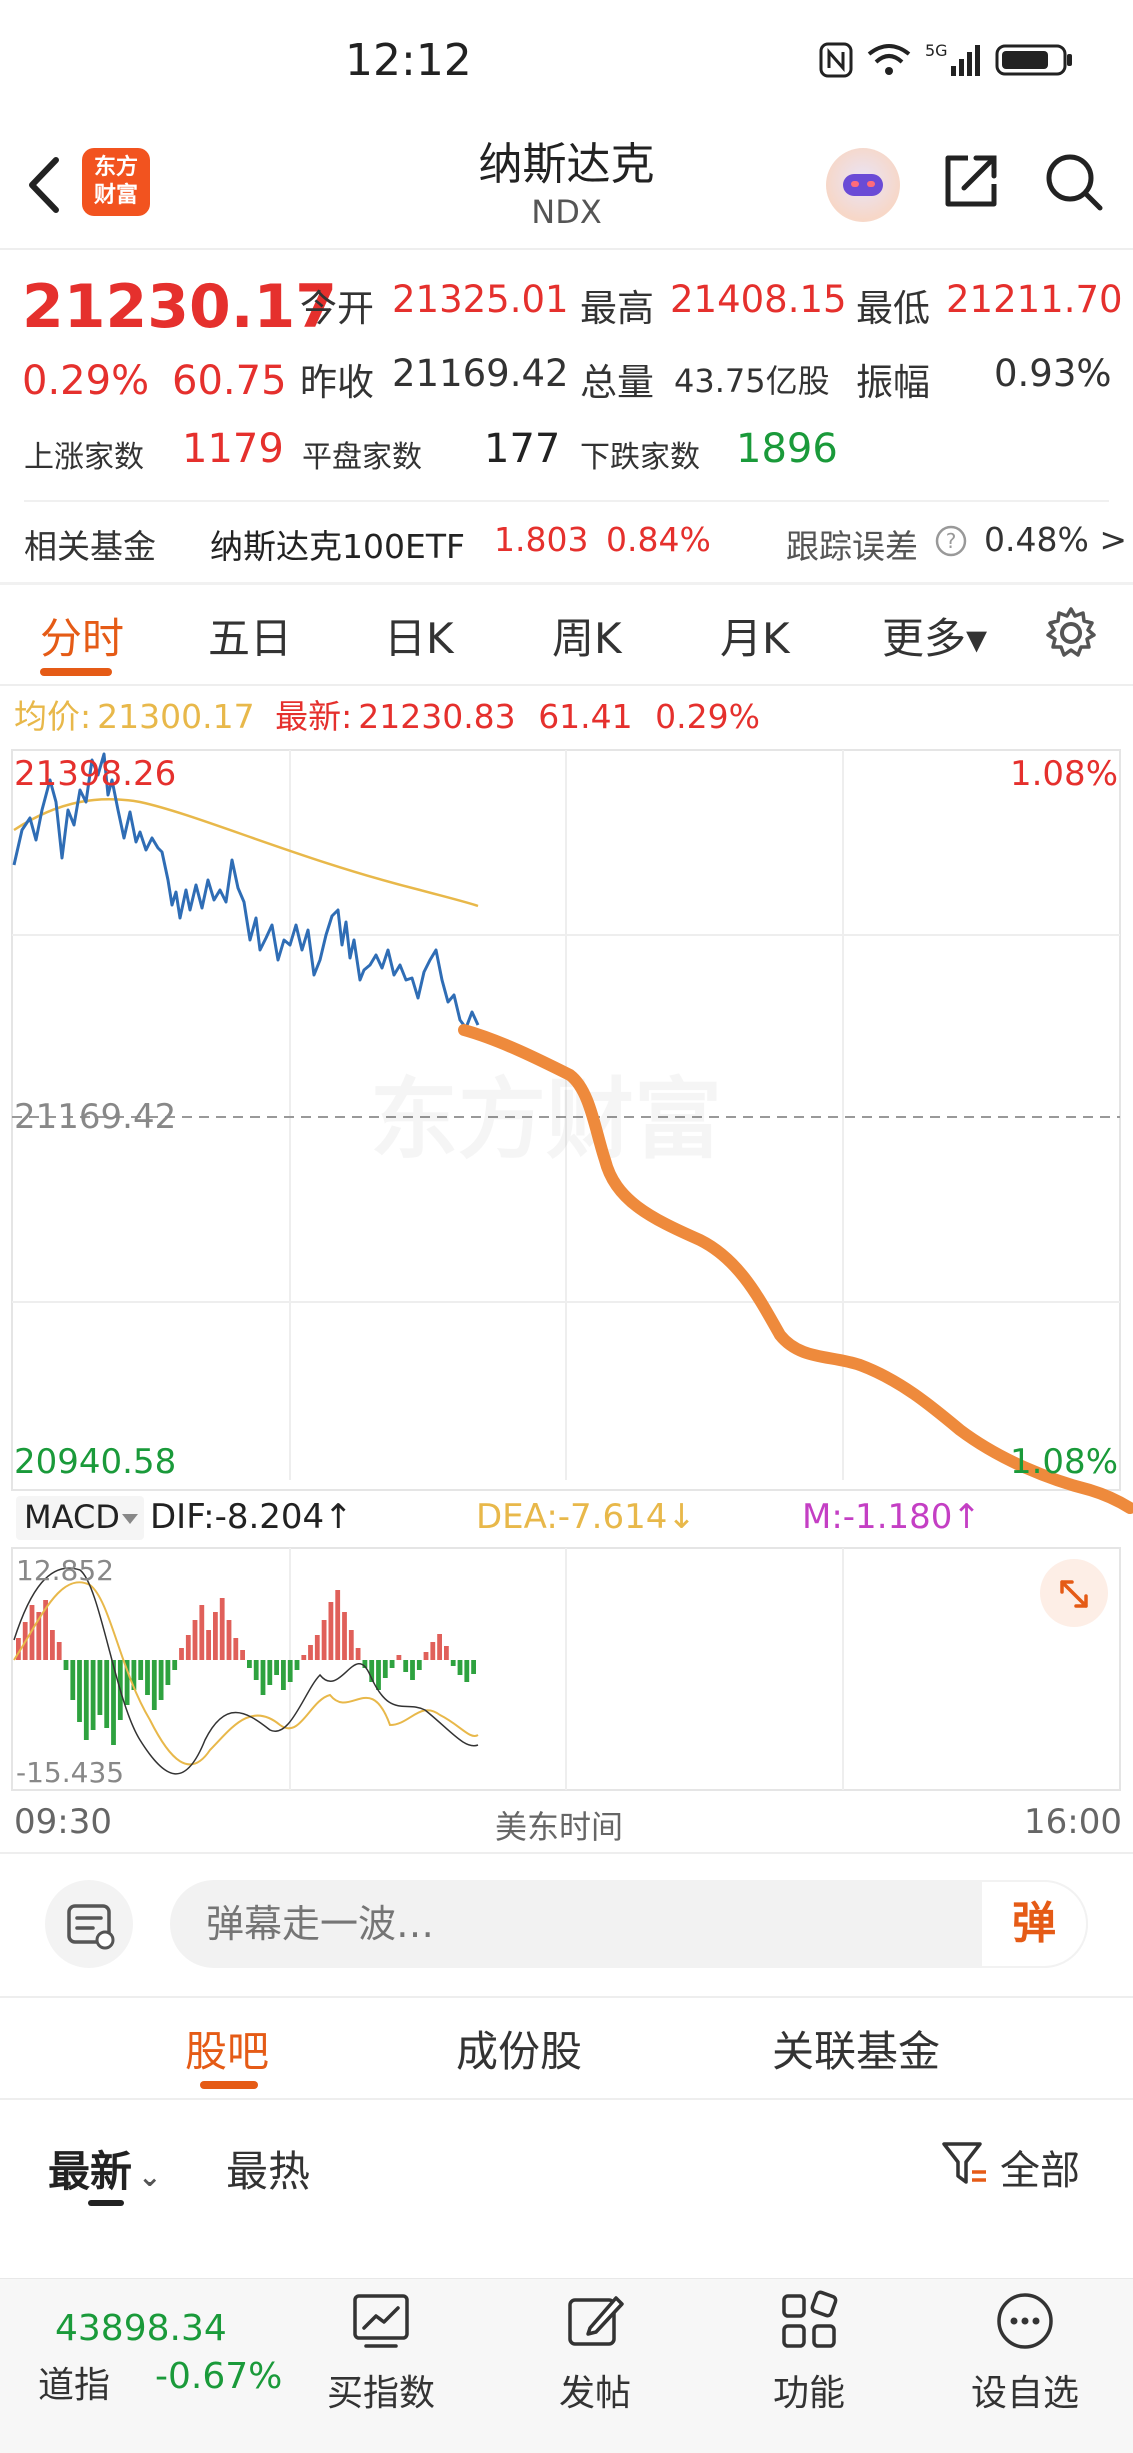  Describe the element at coordinates (53, 716) in the screenshot. I see `avg-label: 均价:` at that location.